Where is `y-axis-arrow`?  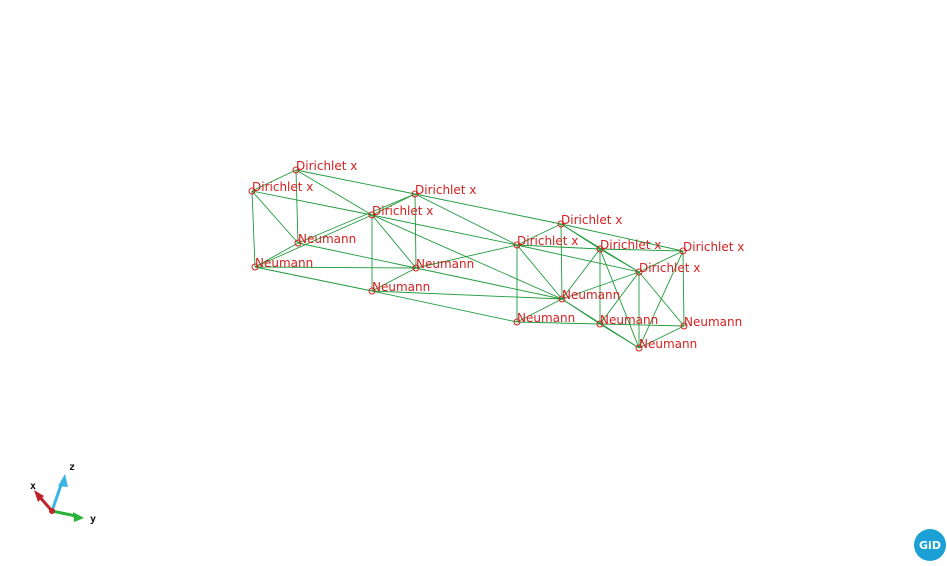
y-axis-arrow is located at coordinates (64, 513).